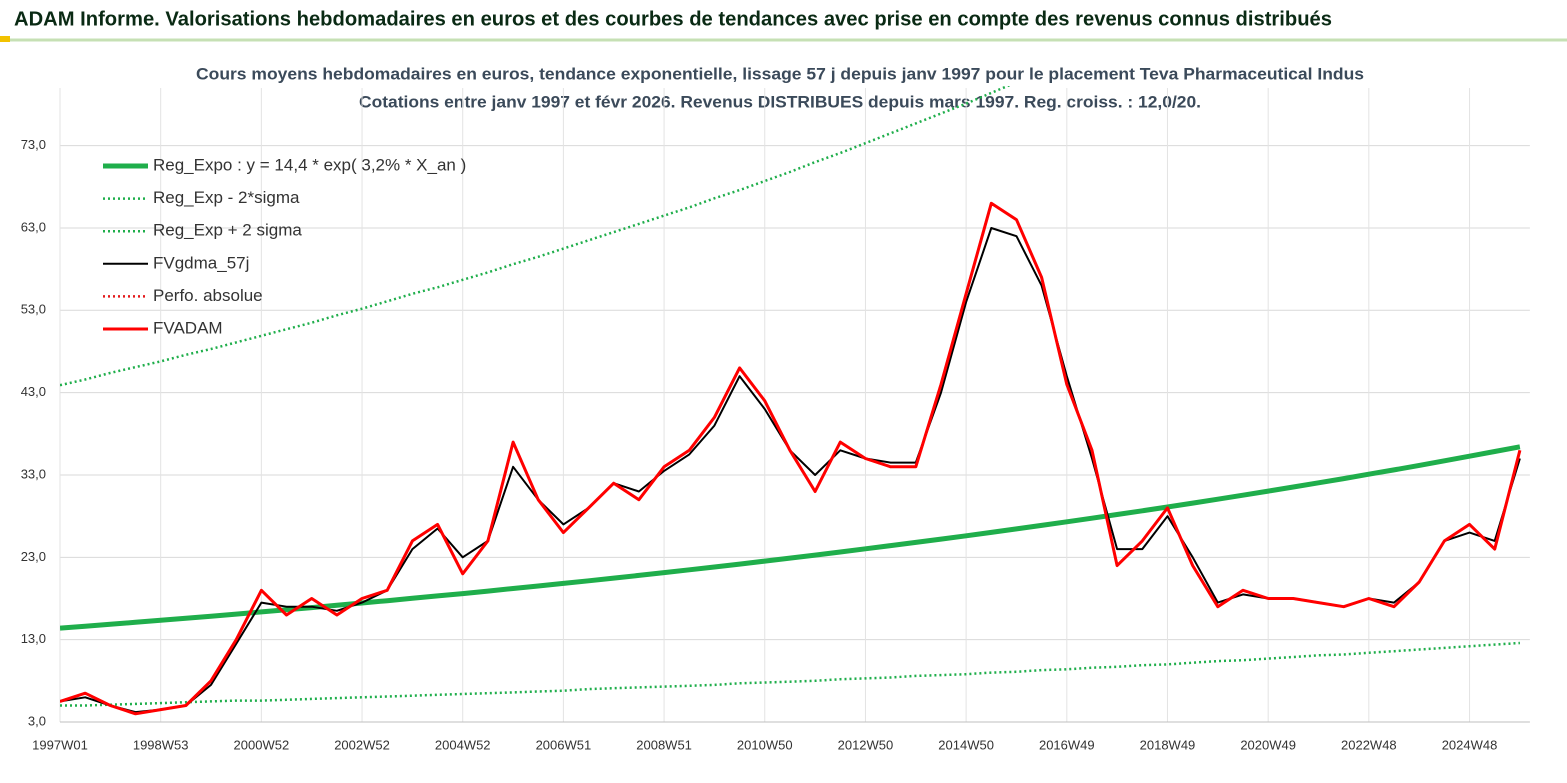 The image size is (1567, 783). I want to click on legend-label: Perfo. absolue, so click(208, 295).